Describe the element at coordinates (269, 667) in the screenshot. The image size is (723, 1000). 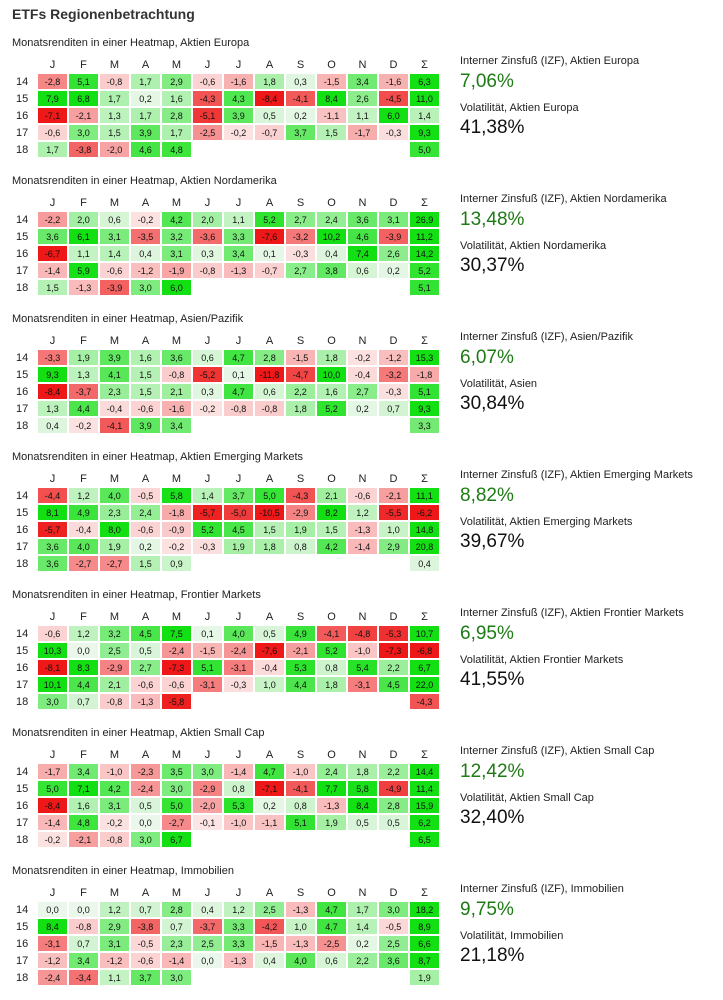
I see `heatmap-cell: -0,4` at that location.